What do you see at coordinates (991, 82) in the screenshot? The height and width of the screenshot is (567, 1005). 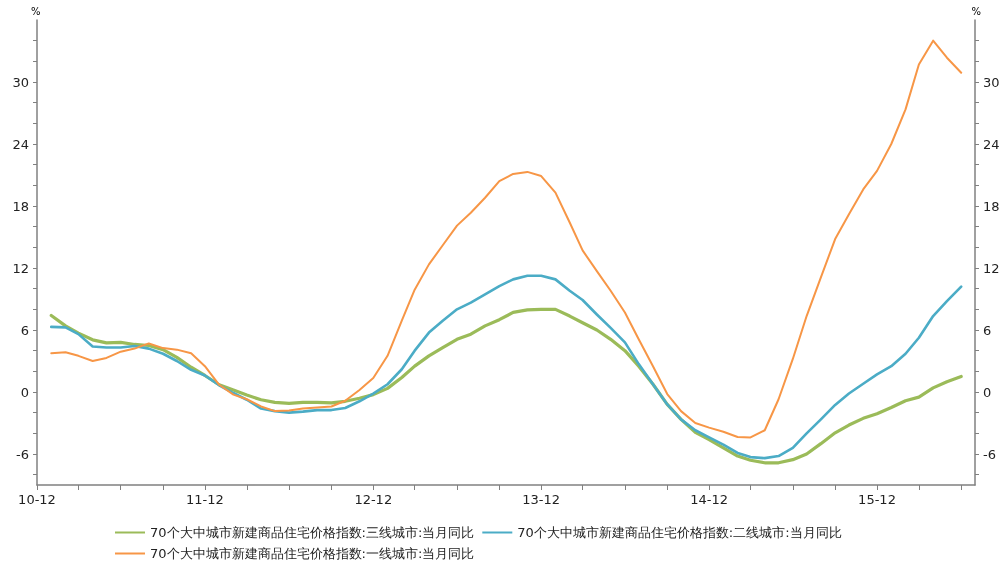 I see `y2-tick-label: 30` at bounding box center [991, 82].